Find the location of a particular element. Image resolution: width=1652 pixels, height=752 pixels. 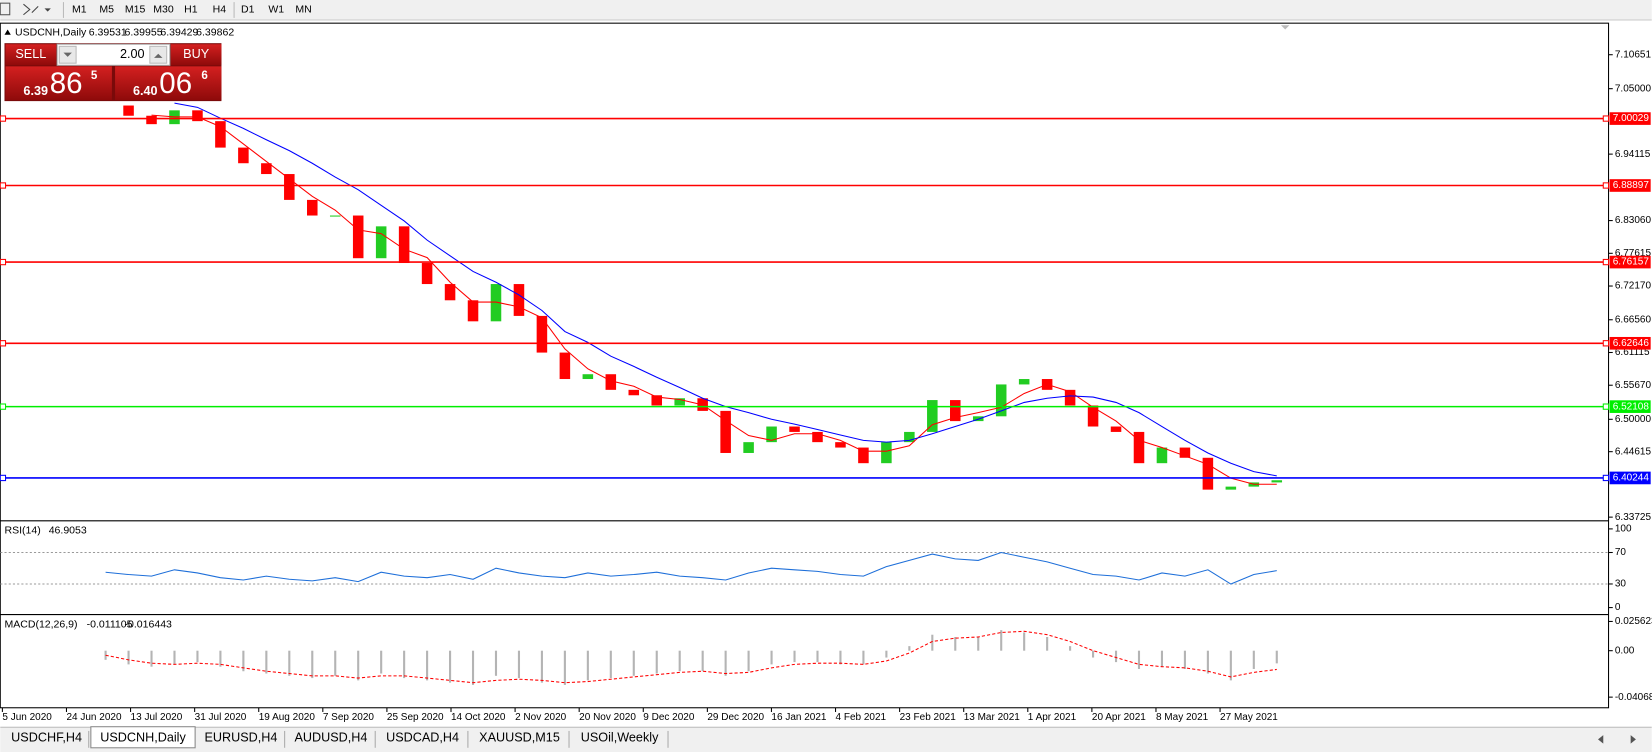

sell-button is located at coordinates (31, 55).